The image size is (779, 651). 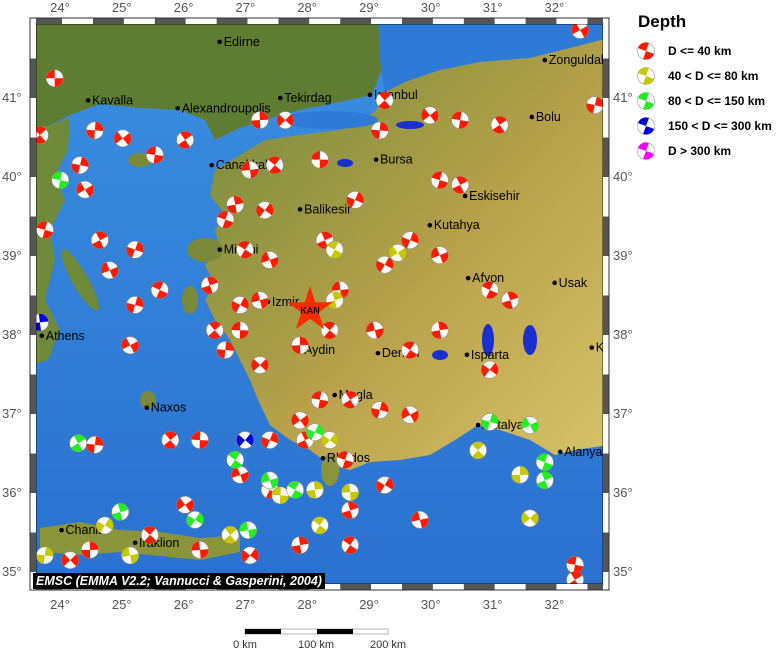 What do you see at coordinates (307, 7) in the screenshot?
I see `lon-label-top: 28°` at bounding box center [307, 7].